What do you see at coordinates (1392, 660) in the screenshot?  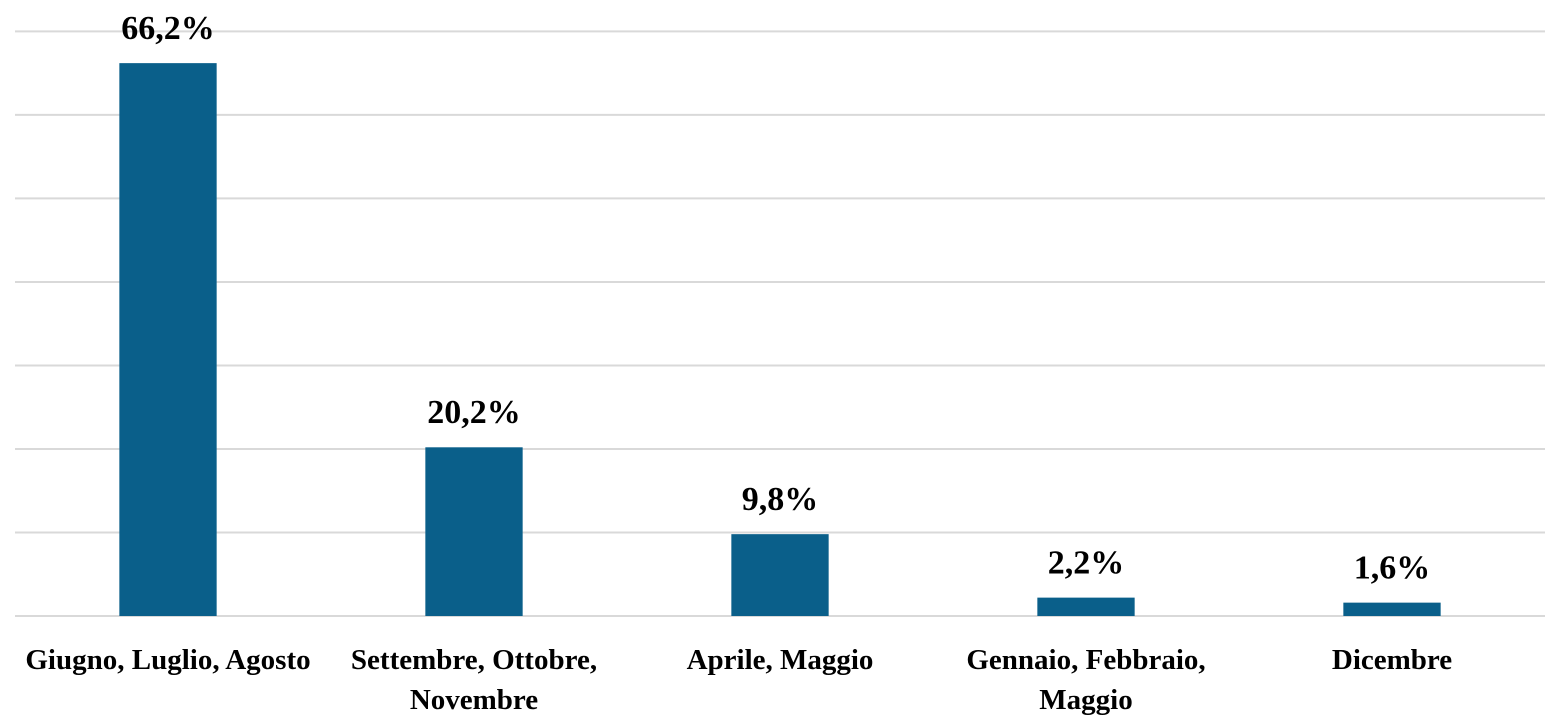 I see `x-tick-label: Dicembre` at bounding box center [1392, 660].